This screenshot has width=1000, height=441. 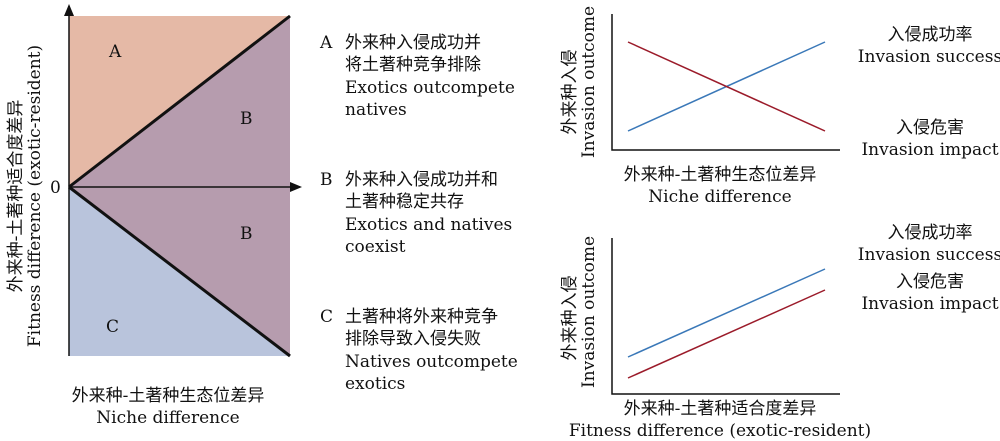 I want to click on left-xlabel-zh: 外来种-土著种生态位差异, so click(x=168, y=396).